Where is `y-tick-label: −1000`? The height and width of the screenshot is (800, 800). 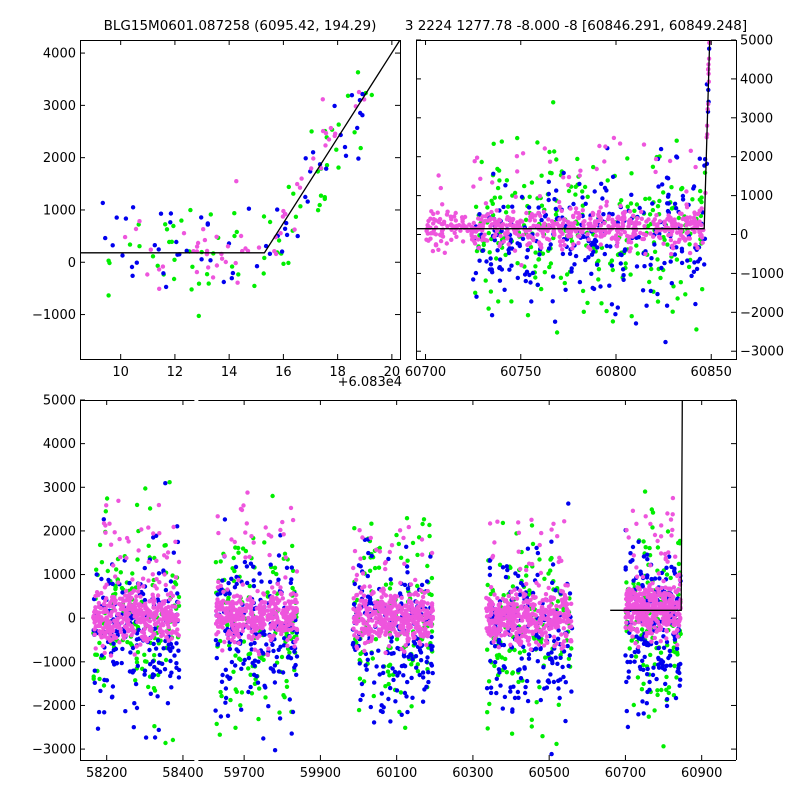 y-tick-label: −1000 is located at coordinates (762, 274).